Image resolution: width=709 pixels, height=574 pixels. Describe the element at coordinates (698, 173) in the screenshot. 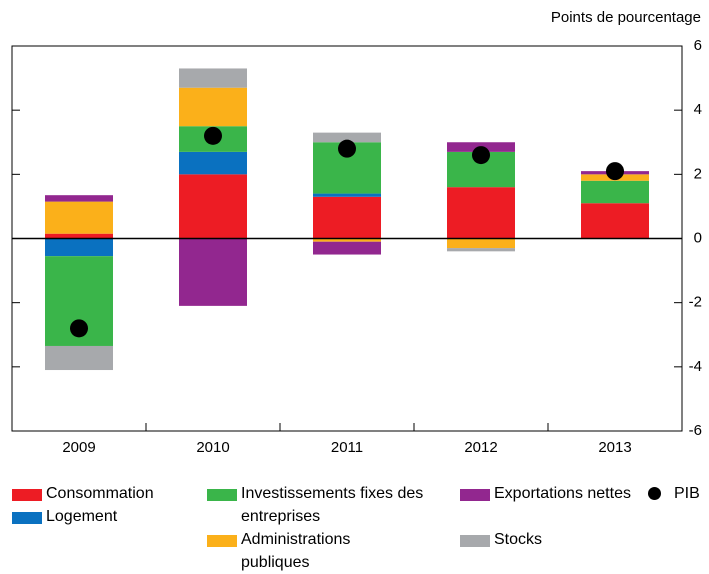

I see `y-tick-label: 2` at that location.